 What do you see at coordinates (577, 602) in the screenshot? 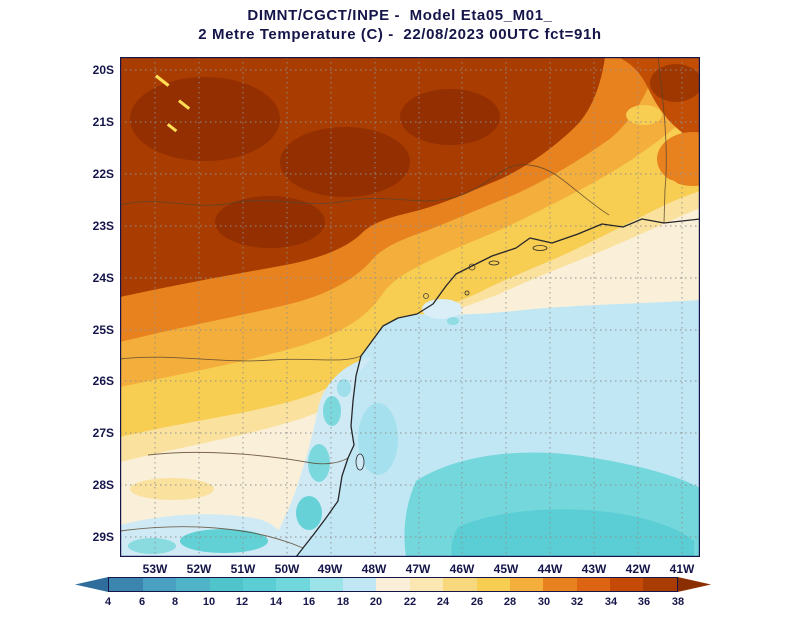
I see `colorbar-tick-label: 32` at bounding box center [577, 602].